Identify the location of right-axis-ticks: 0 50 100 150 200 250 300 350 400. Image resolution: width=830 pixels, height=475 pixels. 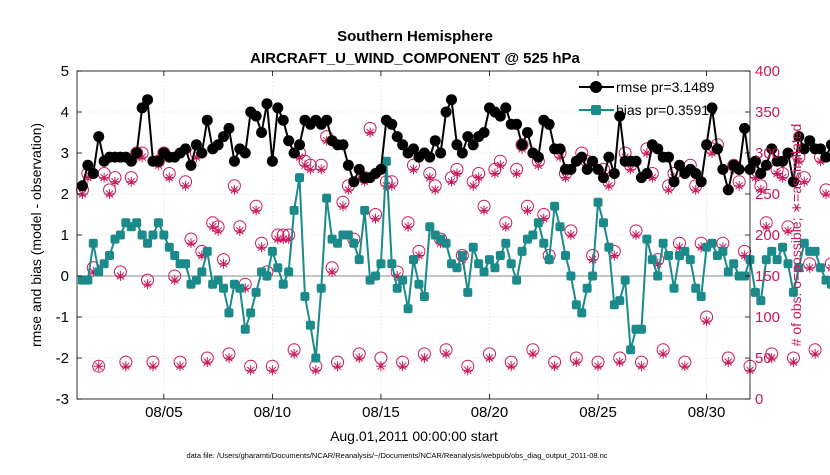
(762, 235).